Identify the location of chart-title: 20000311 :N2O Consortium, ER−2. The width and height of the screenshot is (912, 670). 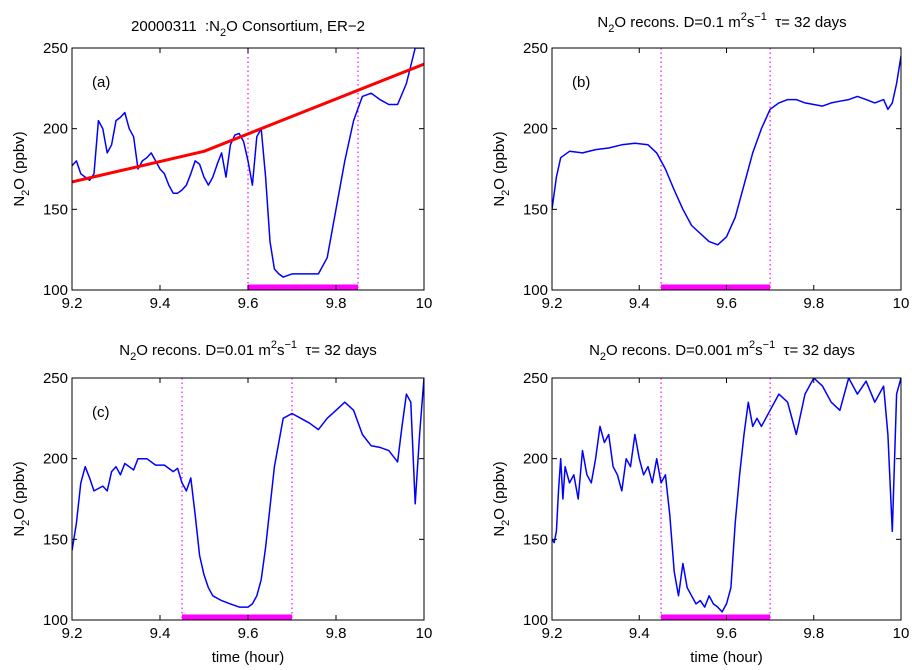
(248, 28).